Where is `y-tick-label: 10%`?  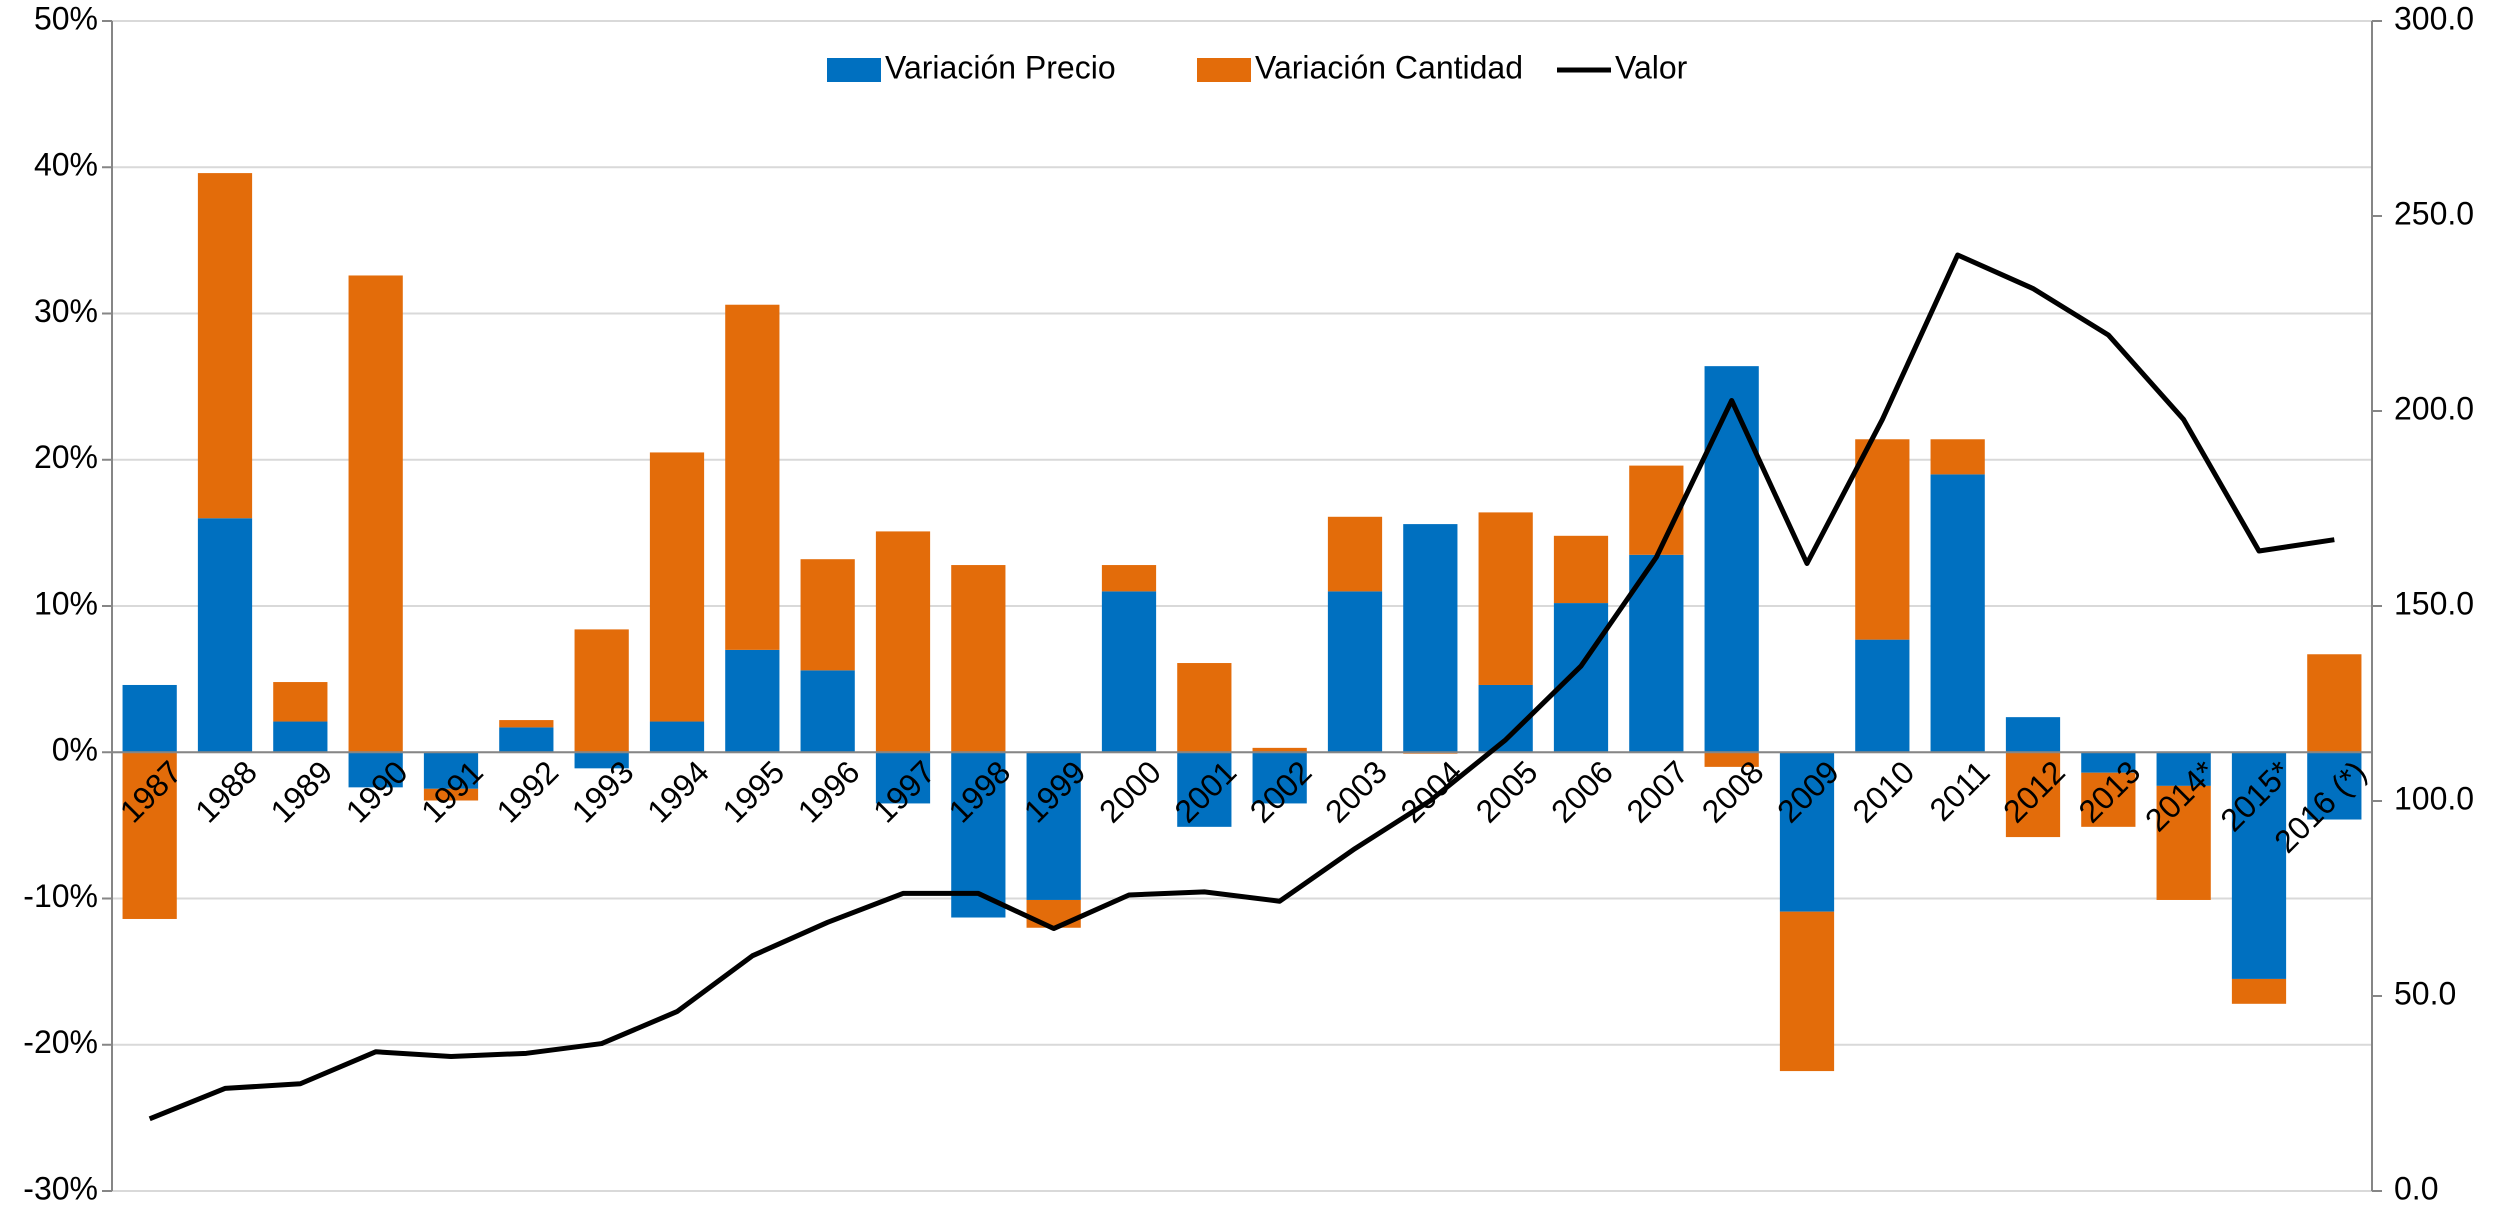
y-tick-label: 10% is located at coordinates (66, 603).